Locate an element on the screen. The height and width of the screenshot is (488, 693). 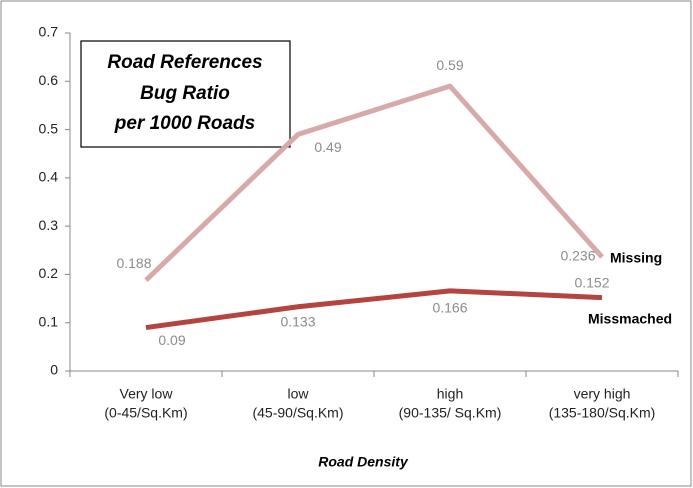
y-tick-label: 0.5 is located at coordinates (49, 128).